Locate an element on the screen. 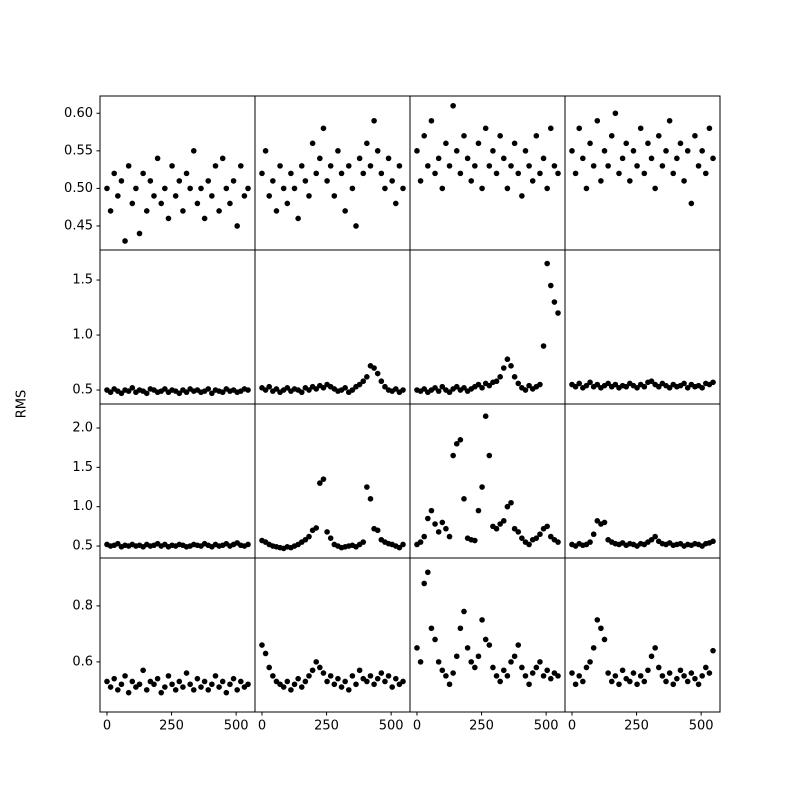 This screenshot has height=800, width=800. y-tick-label: 0.5 is located at coordinates (82, 546).